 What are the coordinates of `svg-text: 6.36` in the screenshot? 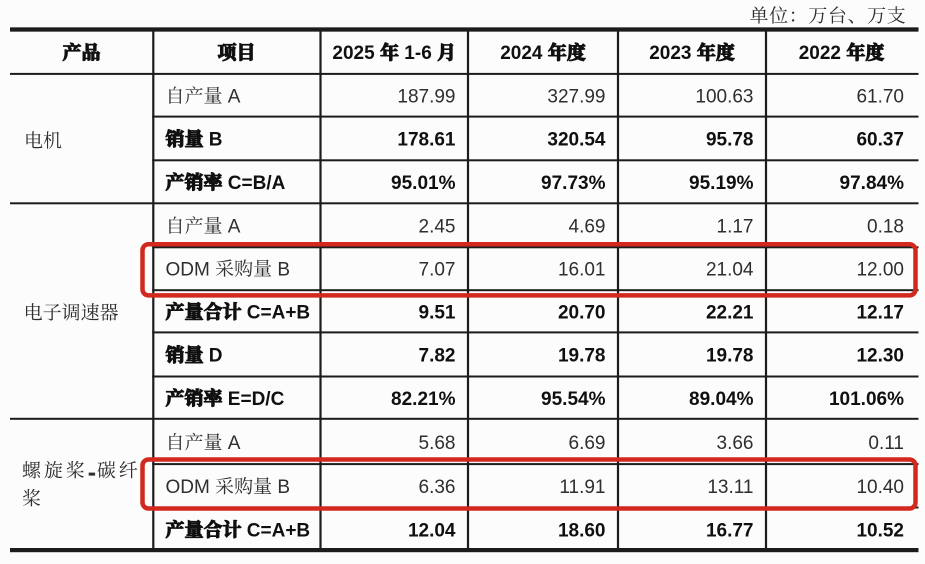 It's located at (437, 487).